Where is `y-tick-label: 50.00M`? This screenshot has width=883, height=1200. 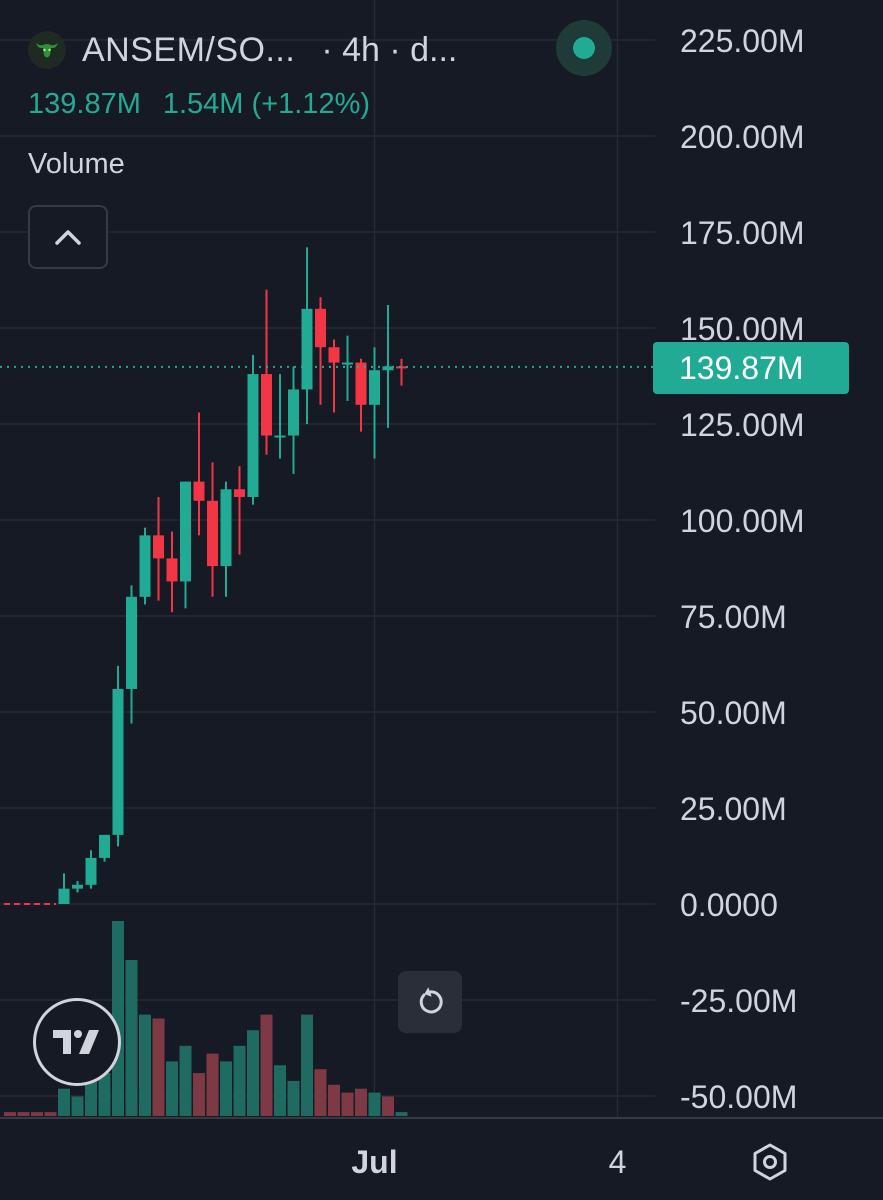
y-tick-label: 50.00M is located at coordinates (733, 713).